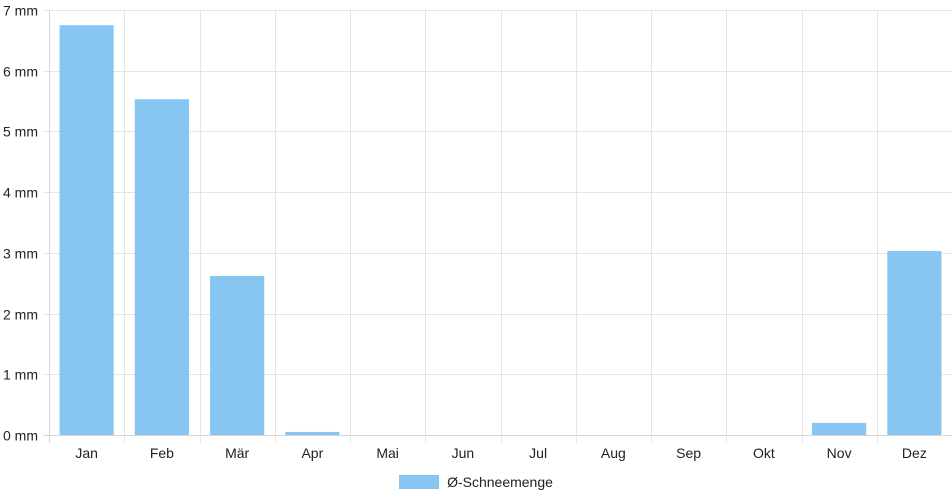 The width and height of the screenshot is (952, 500). I want to click on x-tick-label: Jun, so click(463, 453).